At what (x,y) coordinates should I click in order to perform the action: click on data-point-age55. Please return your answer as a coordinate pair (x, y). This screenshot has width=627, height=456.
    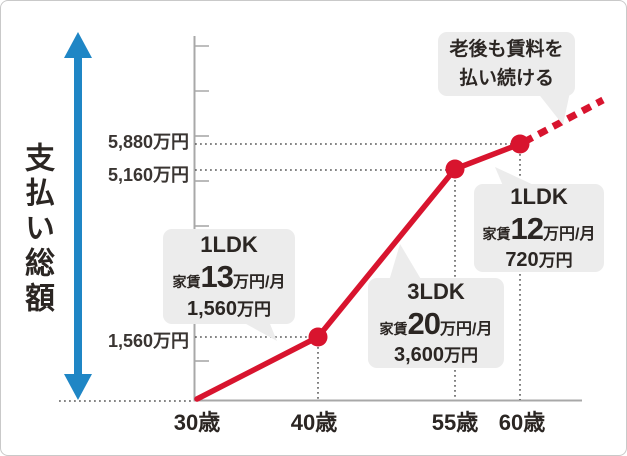
    Looking at the image, I should click on (455, 169).